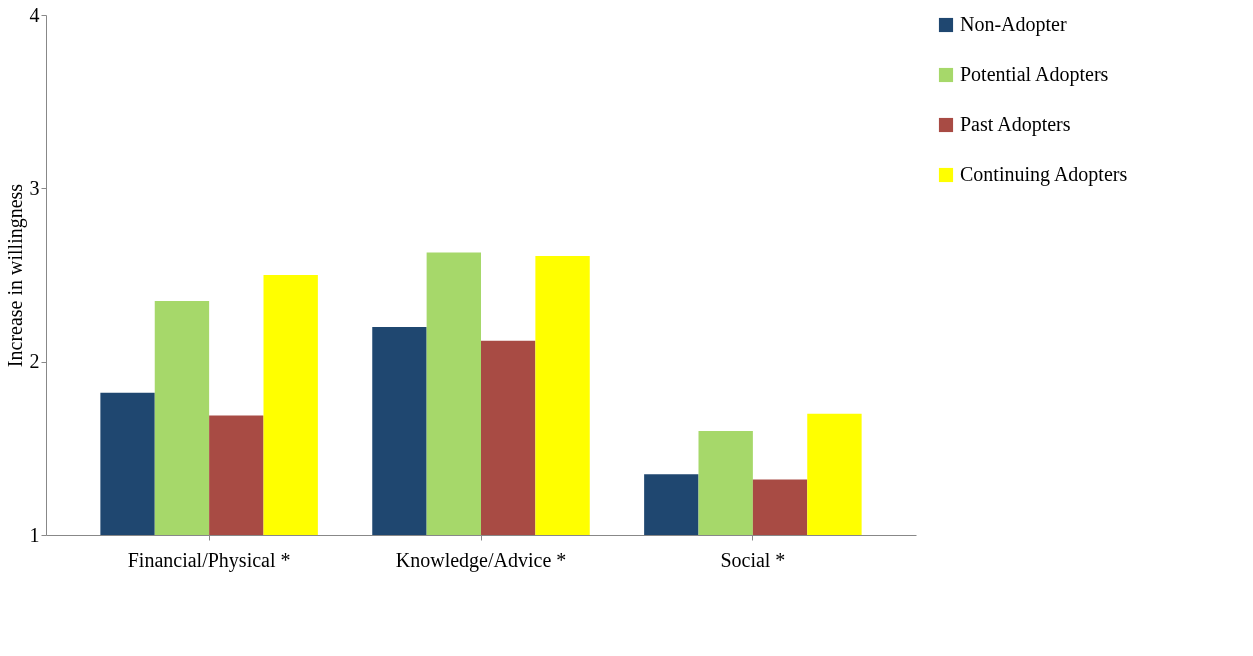 The image size is (1253, 656). Describe the element at coordinates (1015, 124) in the screenshot. I see `legend-label: Past Adopters` at that location.